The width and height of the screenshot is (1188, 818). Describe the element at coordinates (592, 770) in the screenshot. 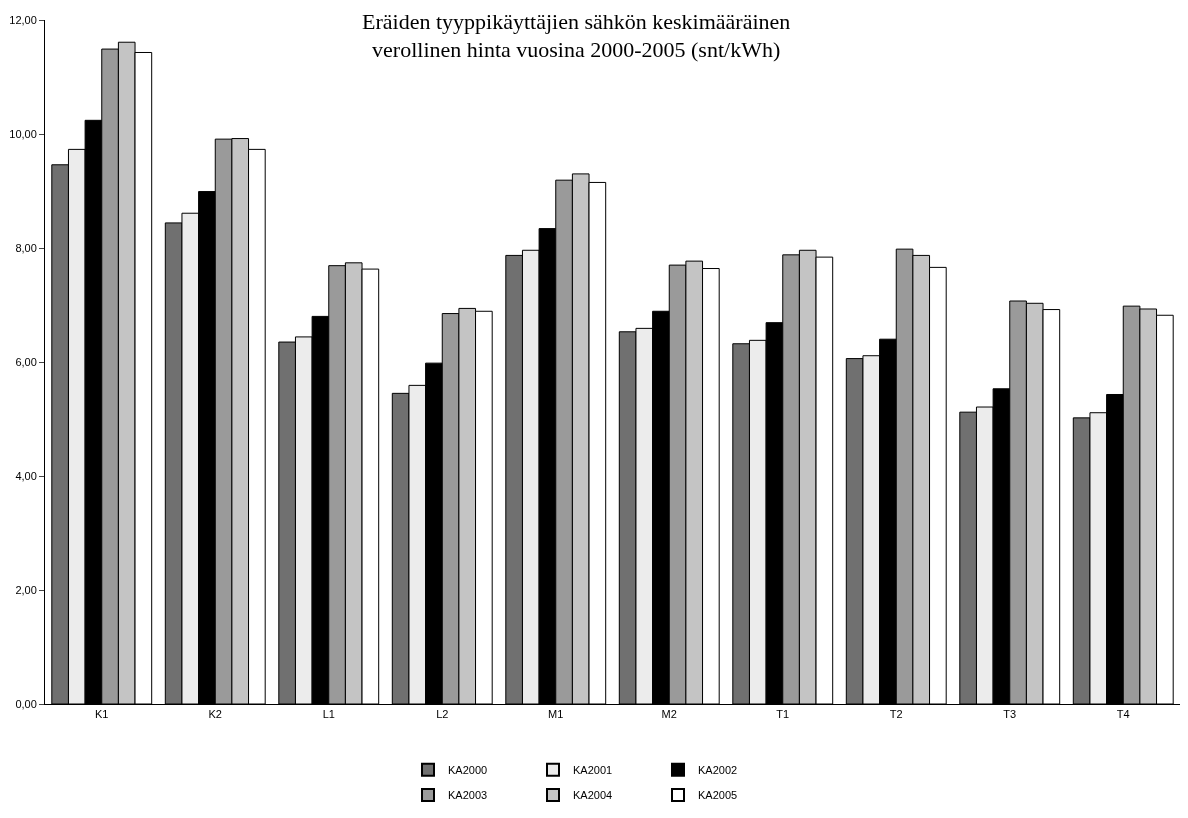

I see `legend-label: KA2001` at that location.